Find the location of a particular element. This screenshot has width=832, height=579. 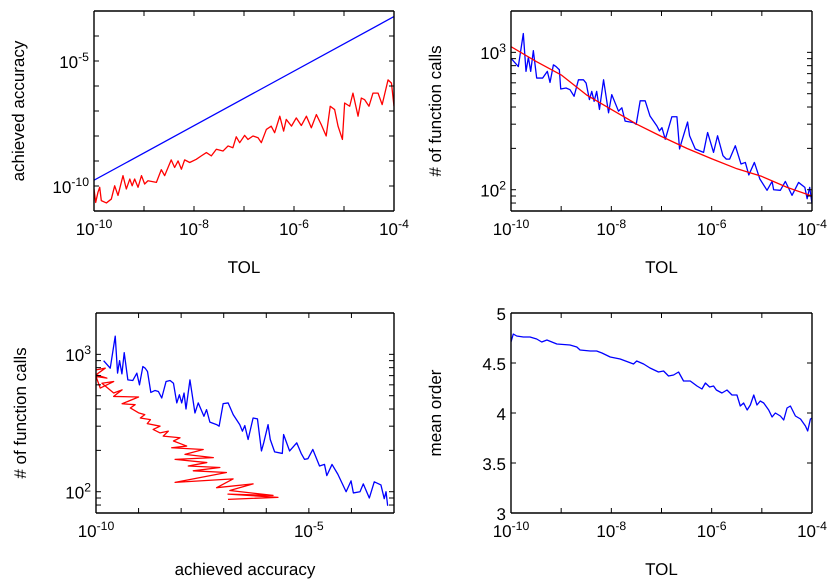

y-tick-label: 4 is located at coordinates (501, 414).